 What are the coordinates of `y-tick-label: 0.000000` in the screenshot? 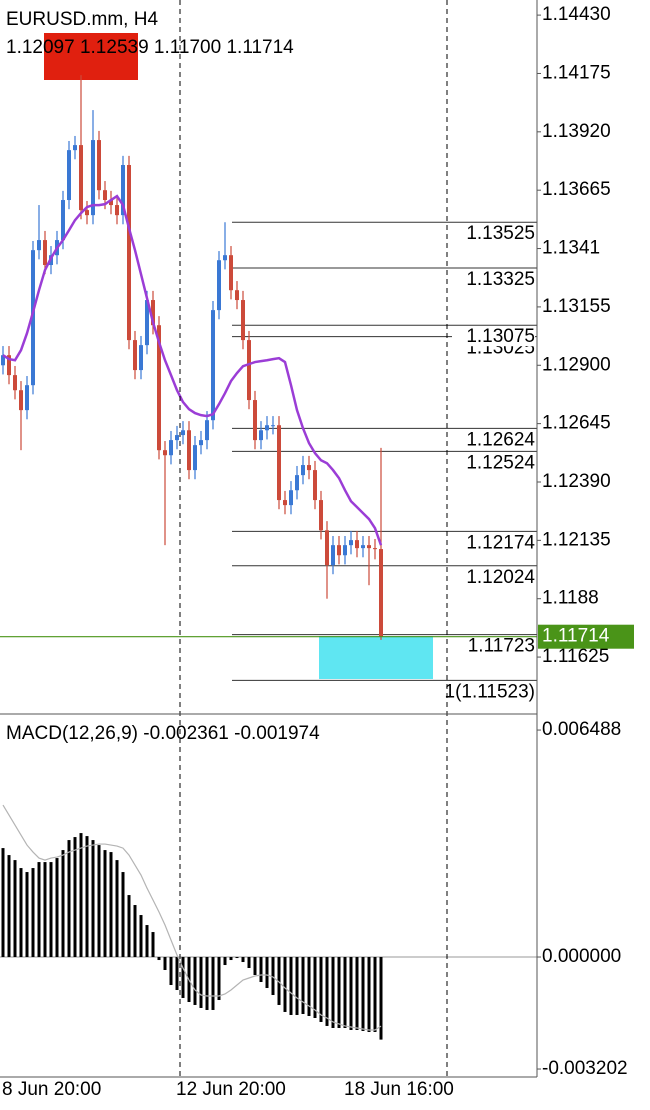 It's located at (581, 956).